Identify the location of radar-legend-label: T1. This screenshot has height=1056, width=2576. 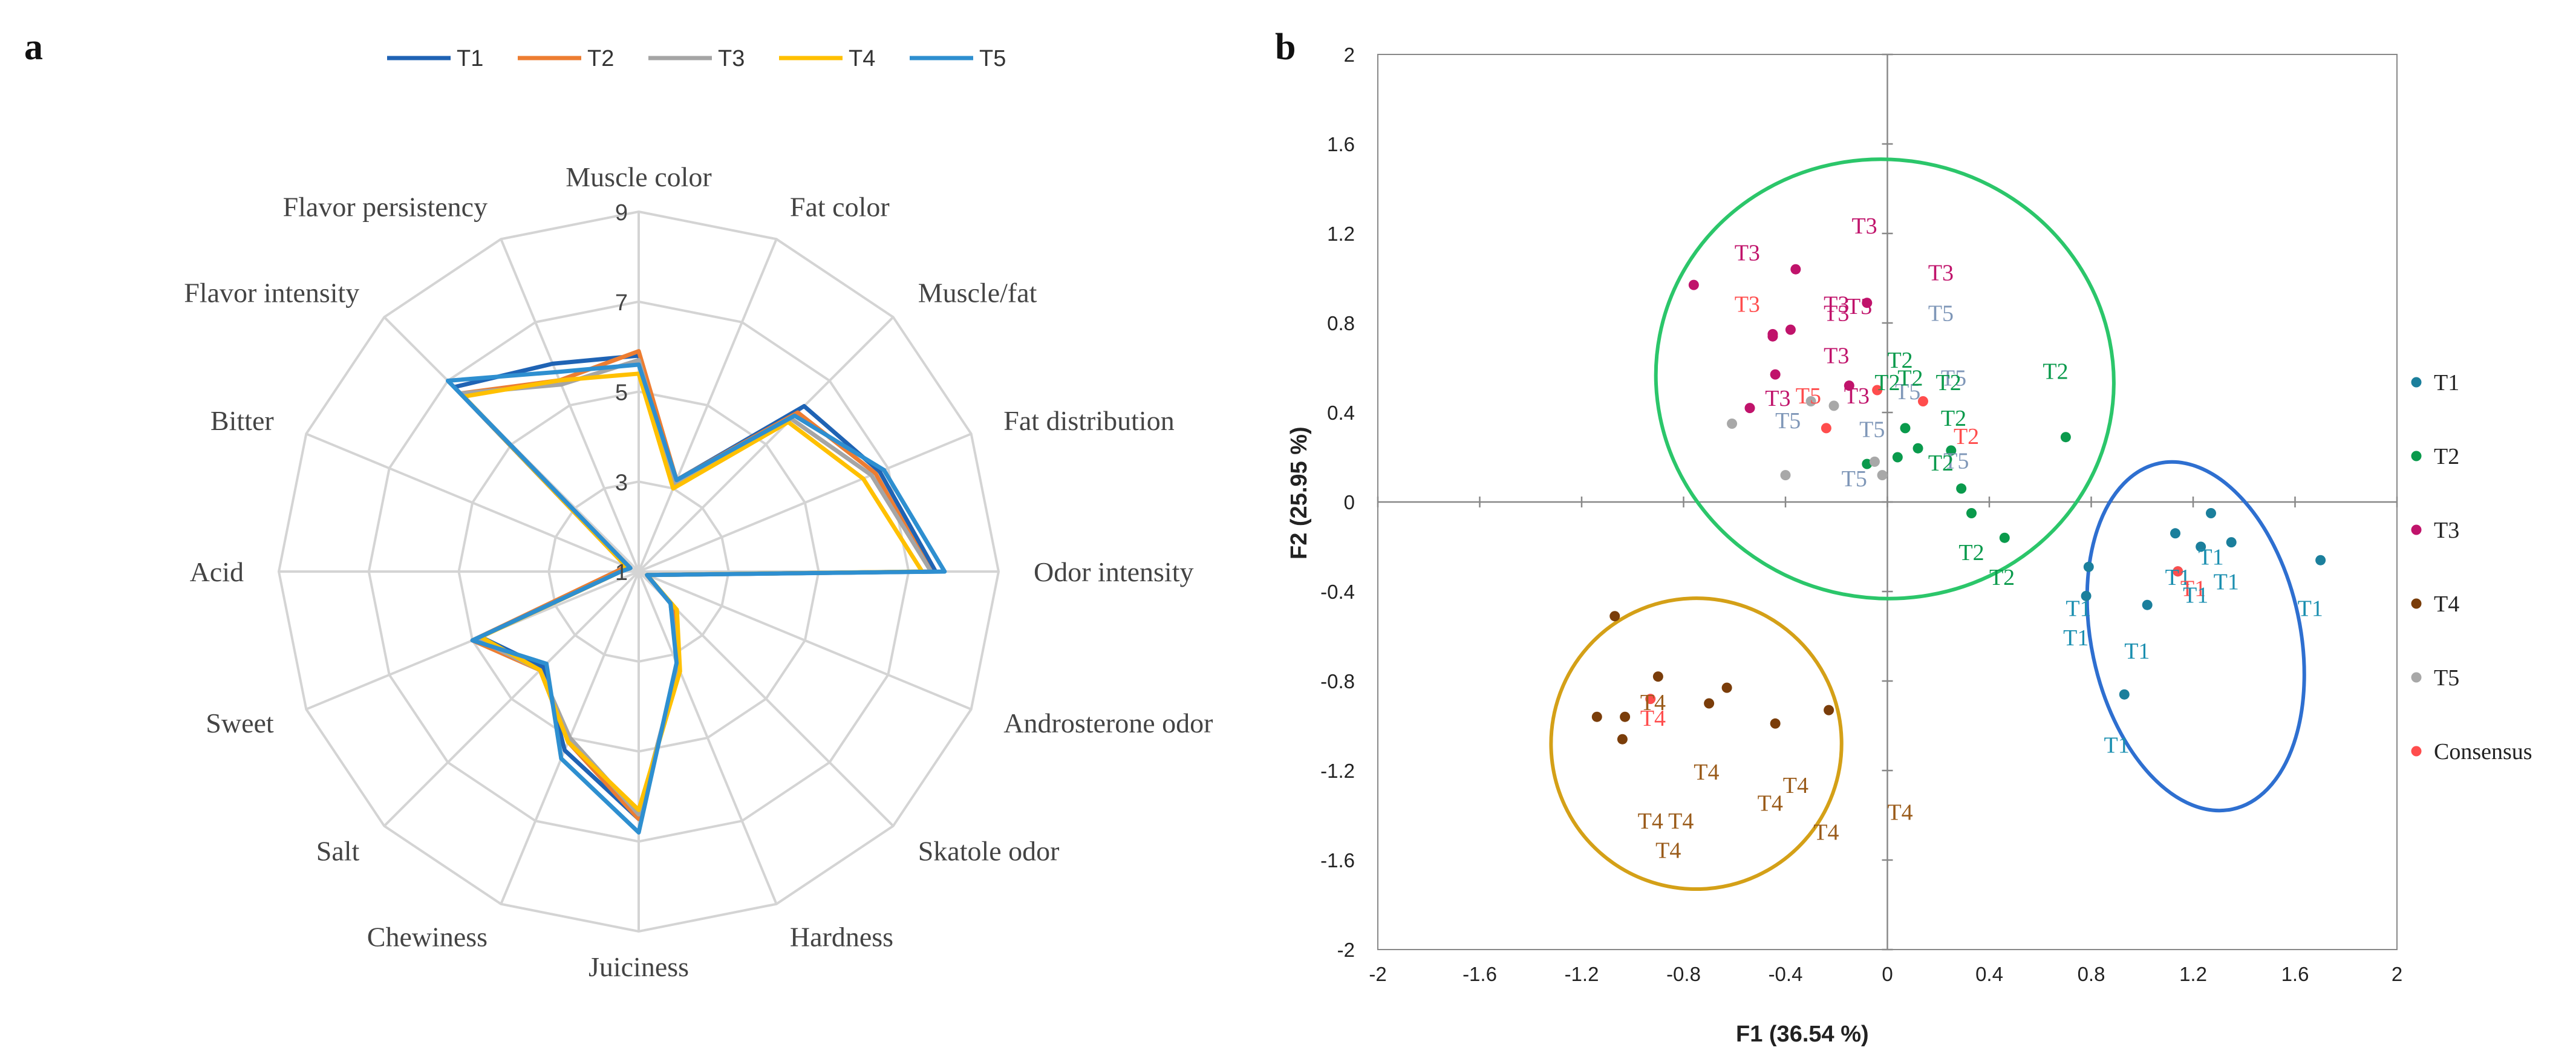
(470, 58).